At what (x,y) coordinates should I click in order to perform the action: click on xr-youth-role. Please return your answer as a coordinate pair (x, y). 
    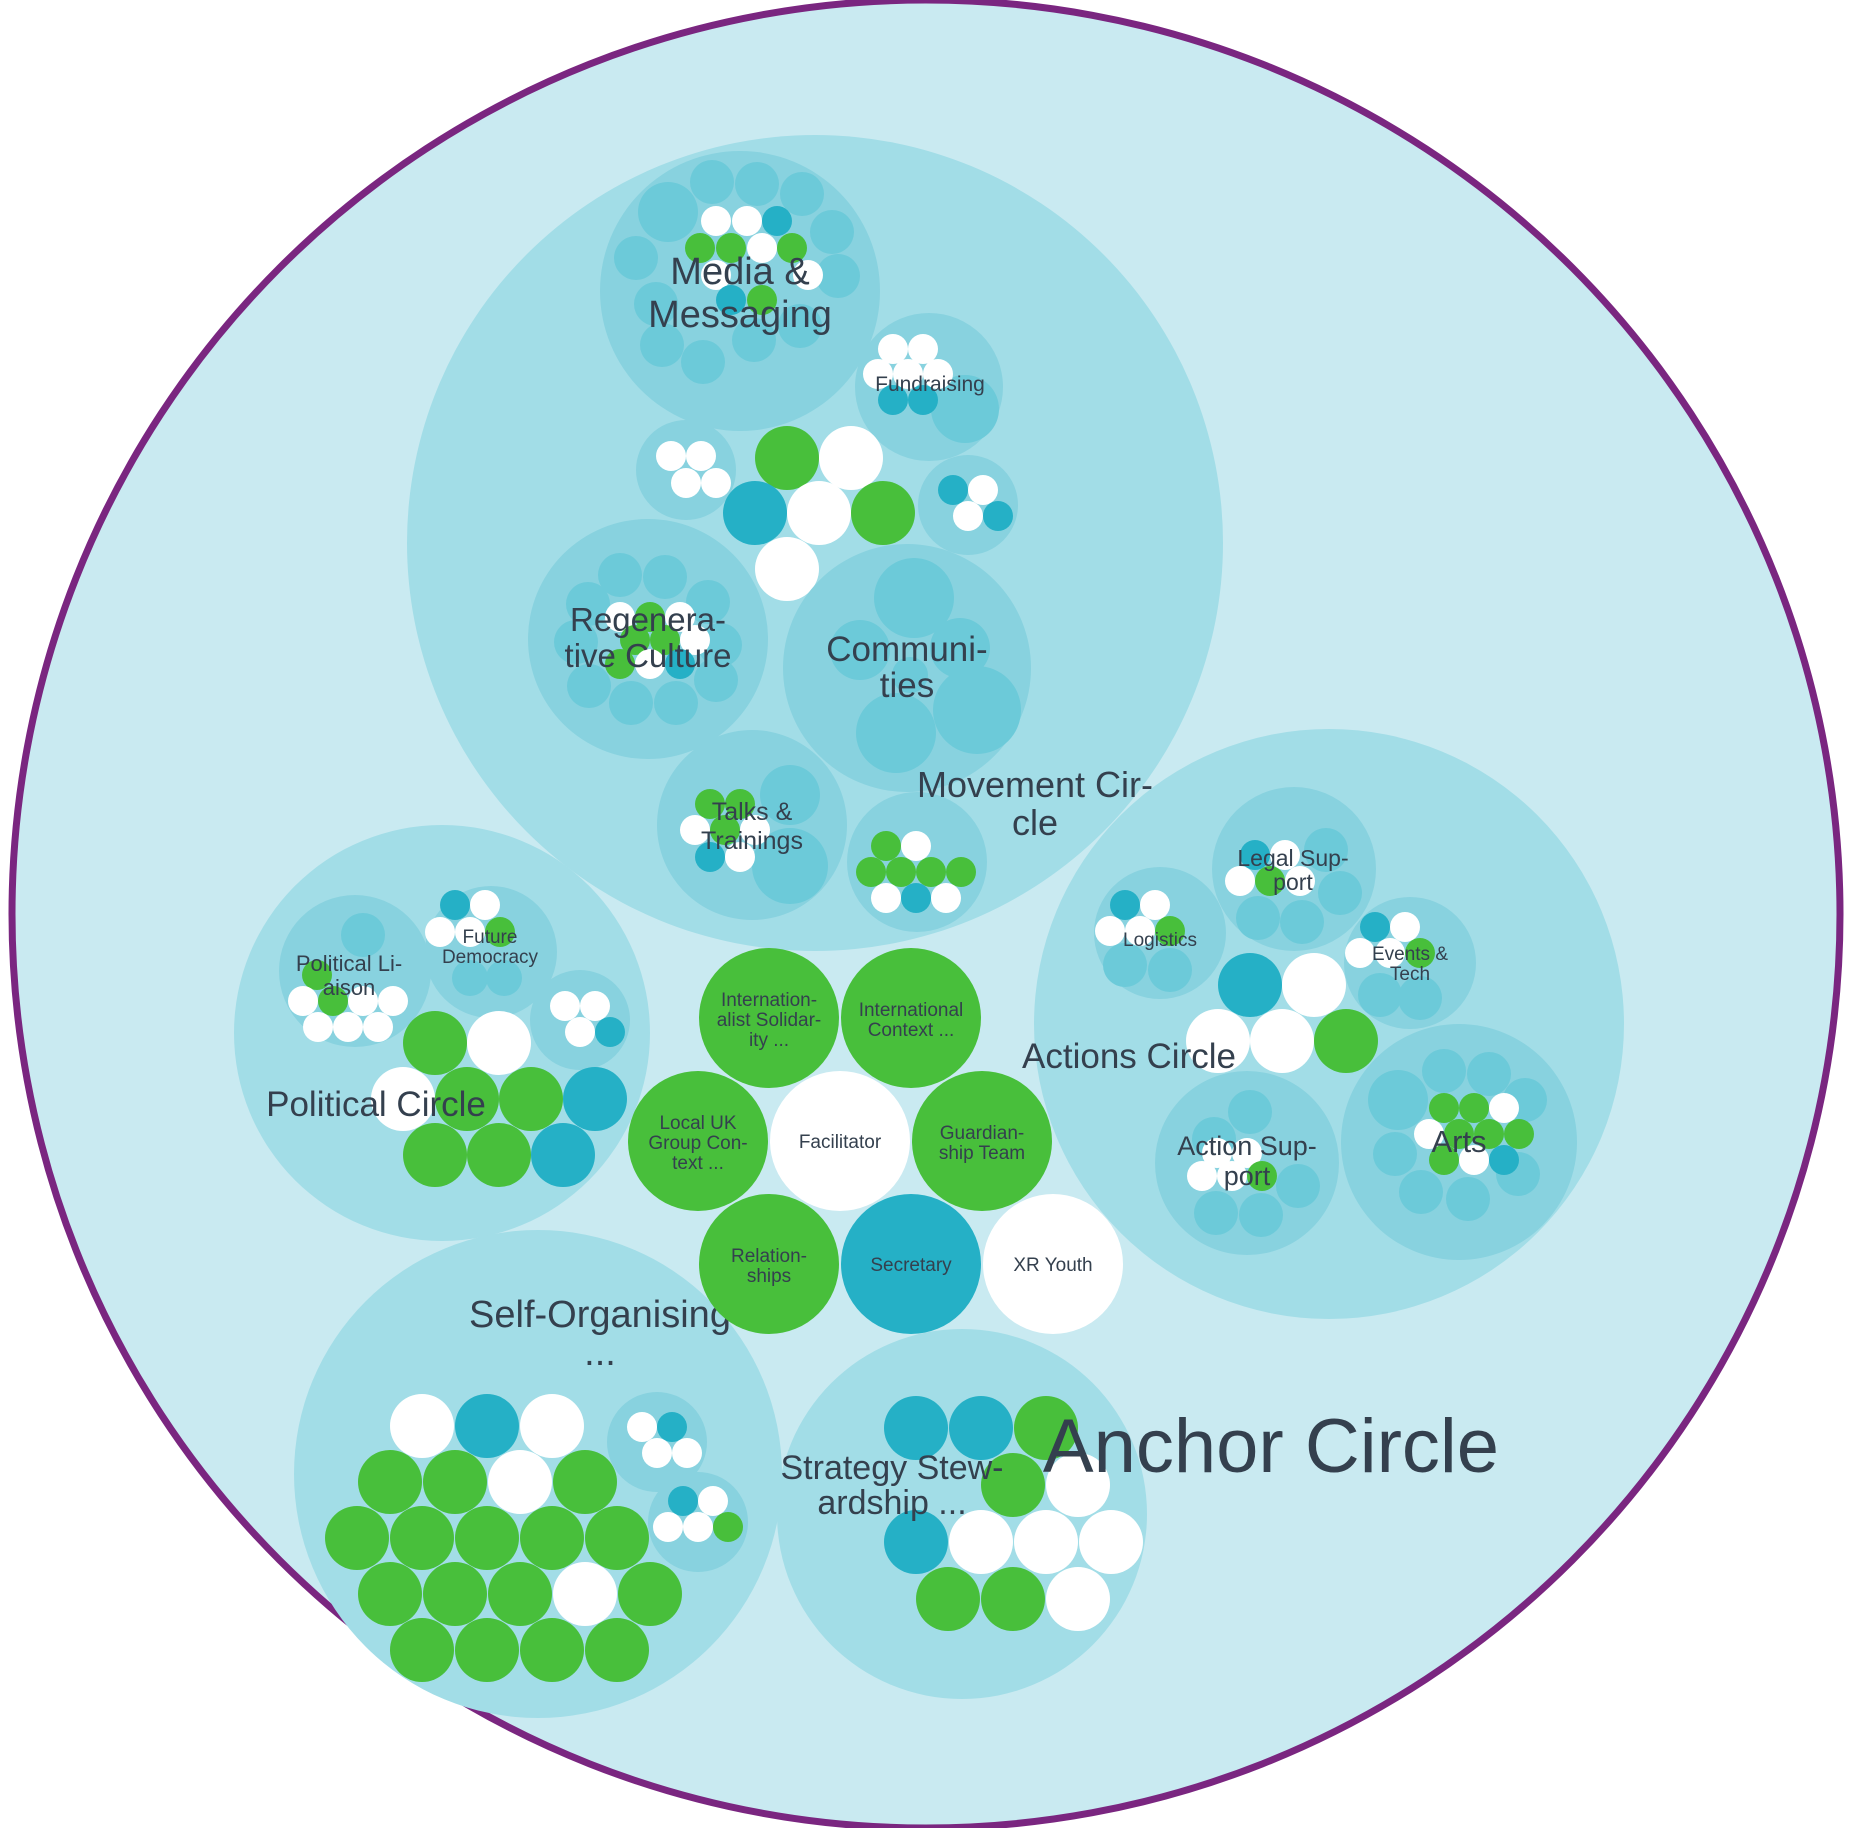
    Looking at the image, I should click on (1053, 1264).